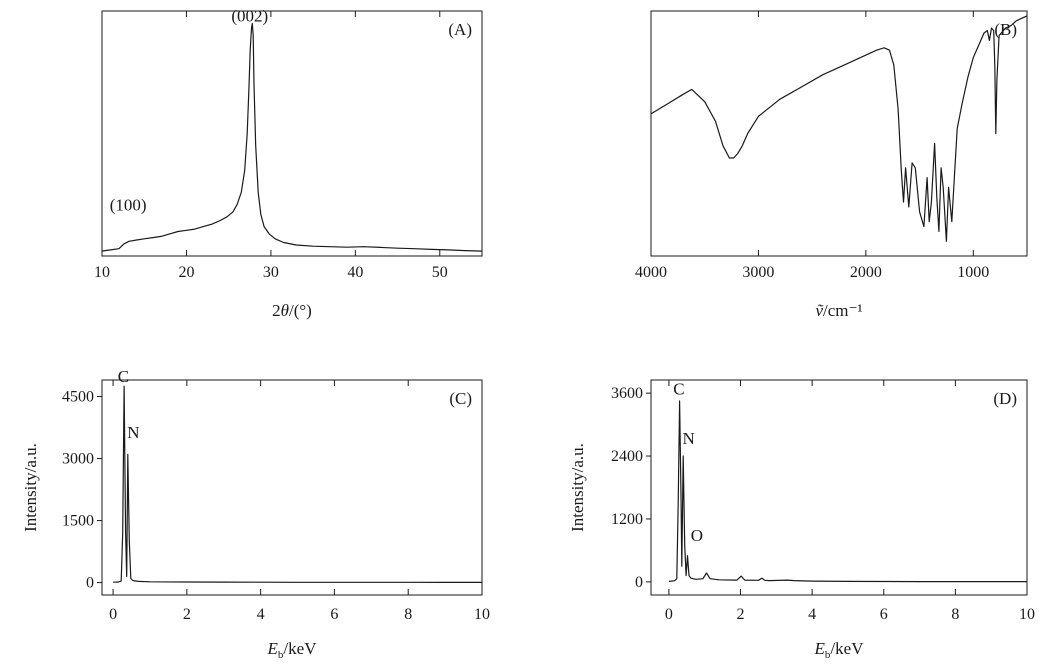 The height and width of the screenshot is (666, 1059). What do you see at coordinates (1005, 398) in the screenshot?
I see `panel-label: (D)` at bounding box center [1005, 398].